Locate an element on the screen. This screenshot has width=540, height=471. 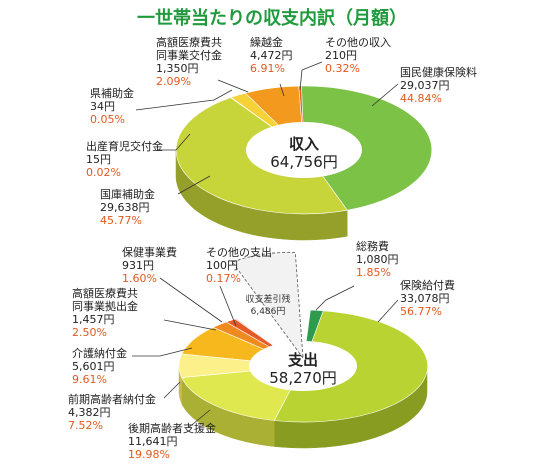
expense-name-1: 保険給付費 is located at coordinates (427, 285).